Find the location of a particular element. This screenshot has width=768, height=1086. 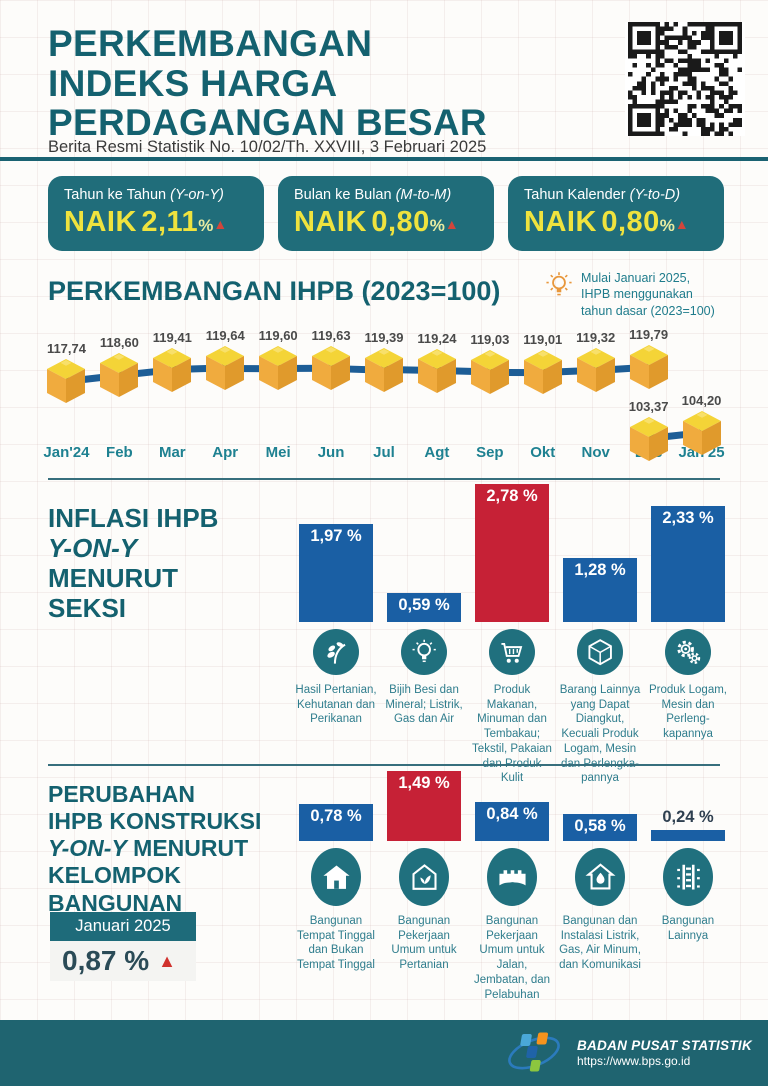

title-line: IHPB KONSTRUKSI is located at coordinates (155, 821).